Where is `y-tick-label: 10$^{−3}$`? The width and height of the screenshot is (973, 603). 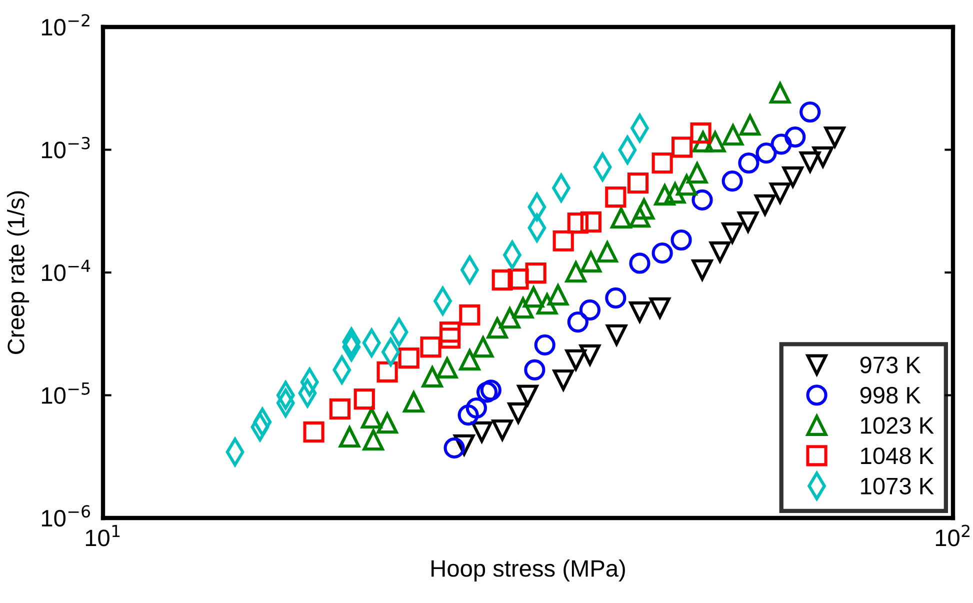 y-tick-label: 10$^{−3}$ is located at coordinates (66, 147).